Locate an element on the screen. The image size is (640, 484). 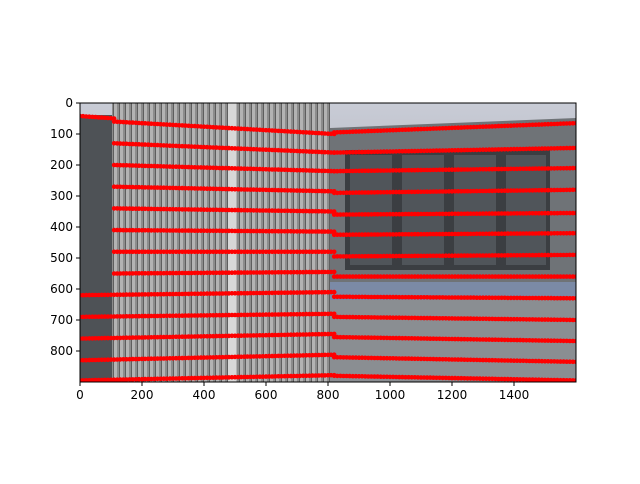
x-tick-label: 400 is located at coordinates (204, 395).